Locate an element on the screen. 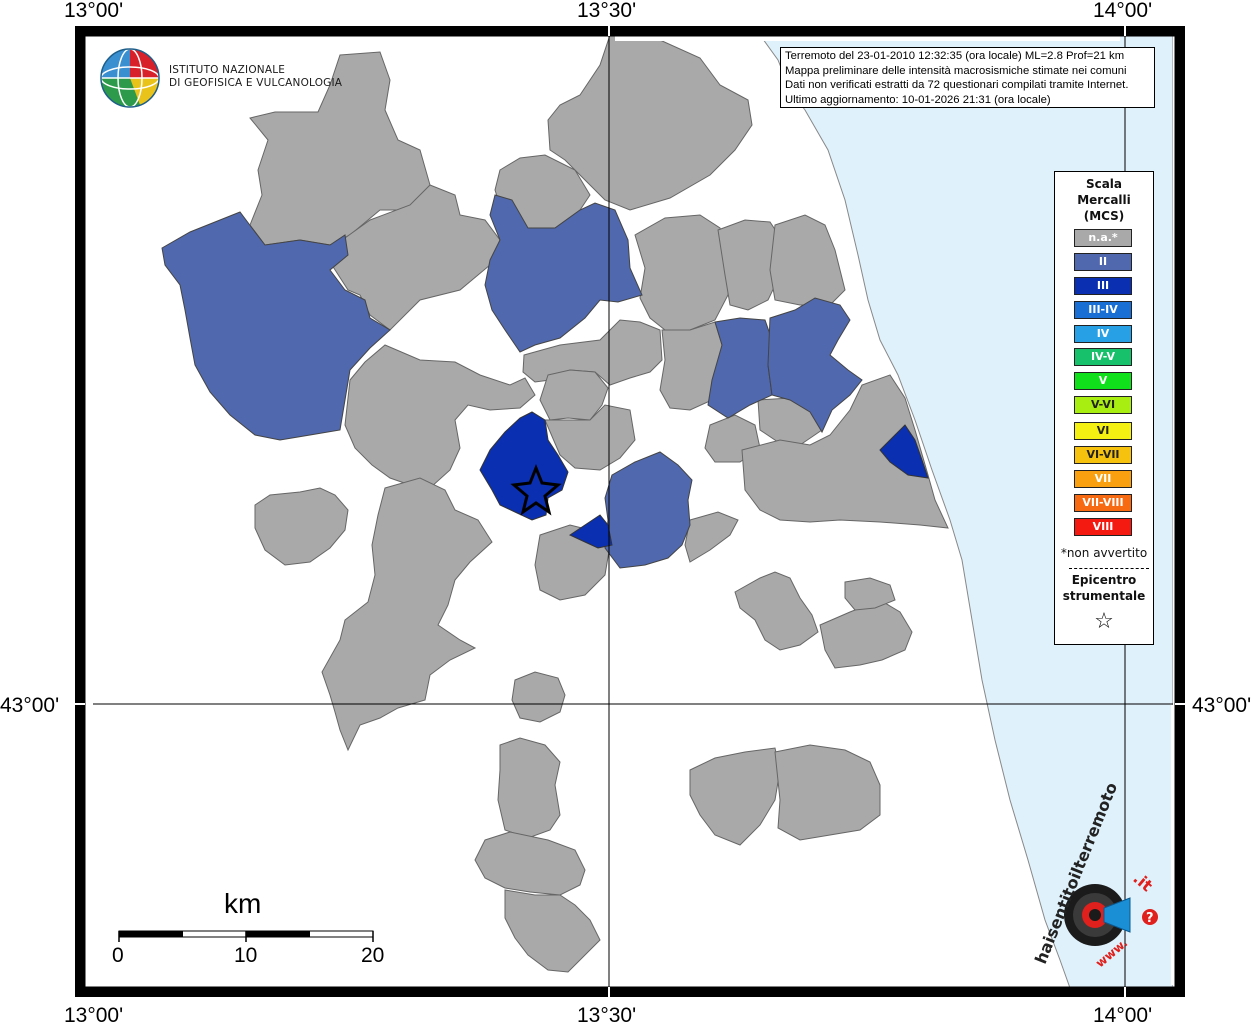 This screenshot has height=1024, width=1256. legend-item-iv-v: IV-V is located at coordinates (1103, 357).